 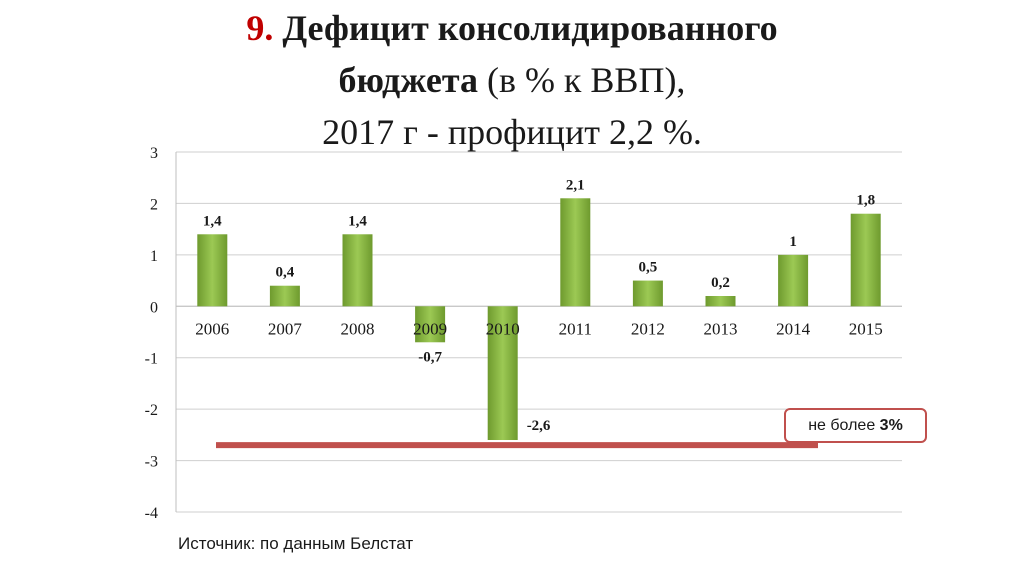 I want to click on bar-2006, so click(x=212, y=270).